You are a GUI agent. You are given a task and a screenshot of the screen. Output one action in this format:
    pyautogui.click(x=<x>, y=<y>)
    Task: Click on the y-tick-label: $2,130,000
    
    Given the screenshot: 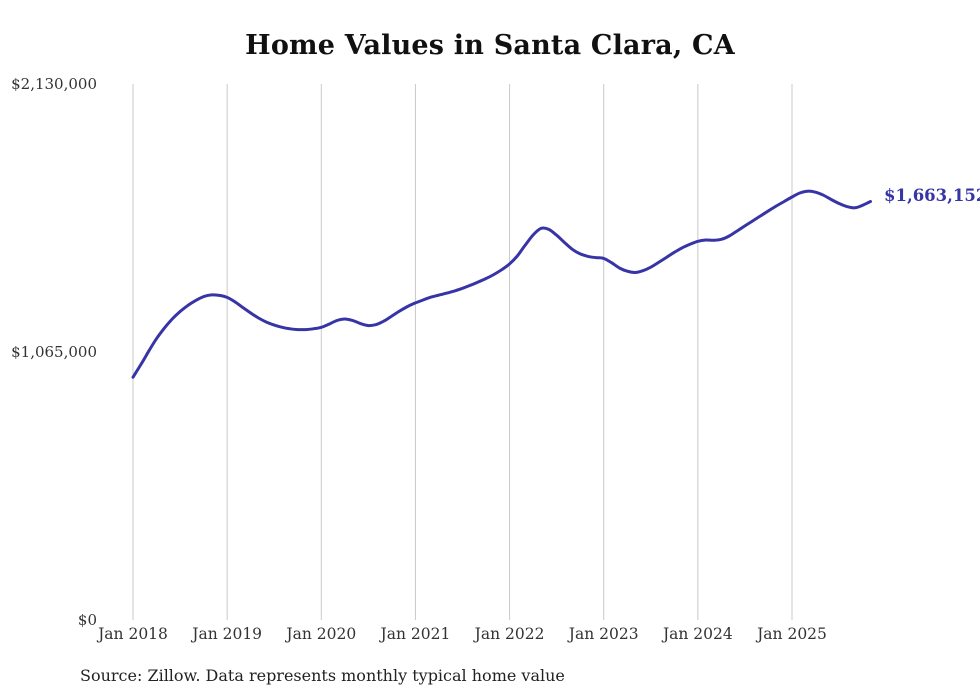 What is the action you would take?
    pyautogui.click(x=54, y=84)
    